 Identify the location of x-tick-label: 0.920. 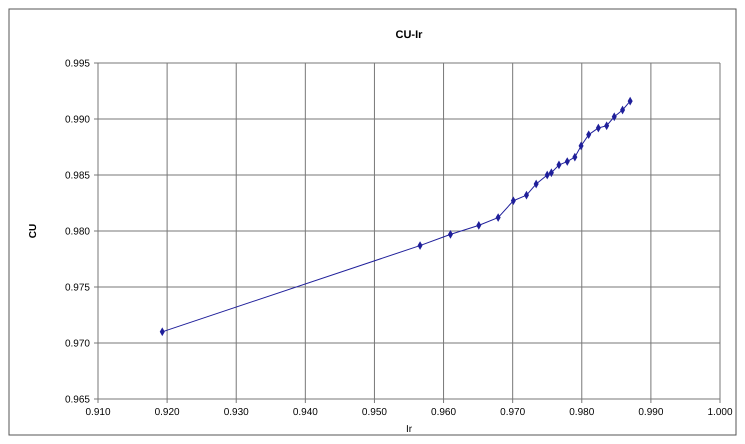
(167, 412).